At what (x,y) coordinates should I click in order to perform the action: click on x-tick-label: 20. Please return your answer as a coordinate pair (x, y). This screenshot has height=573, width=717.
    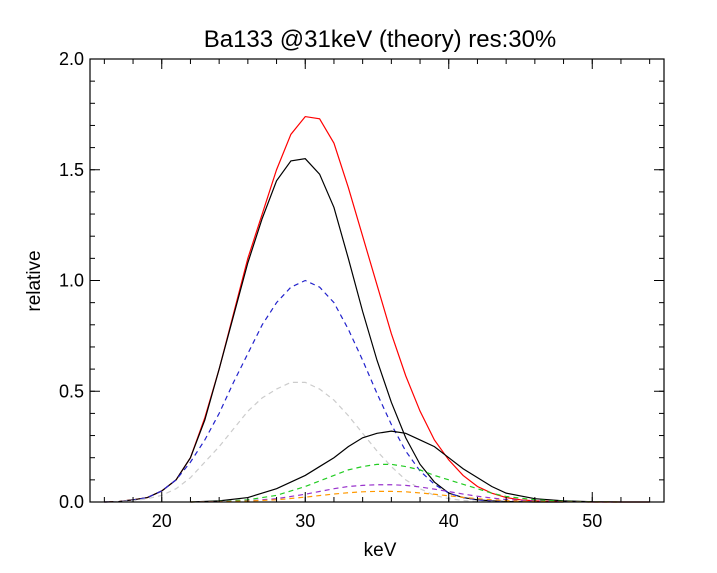
    Looking at the image, I should click on (162, 521).